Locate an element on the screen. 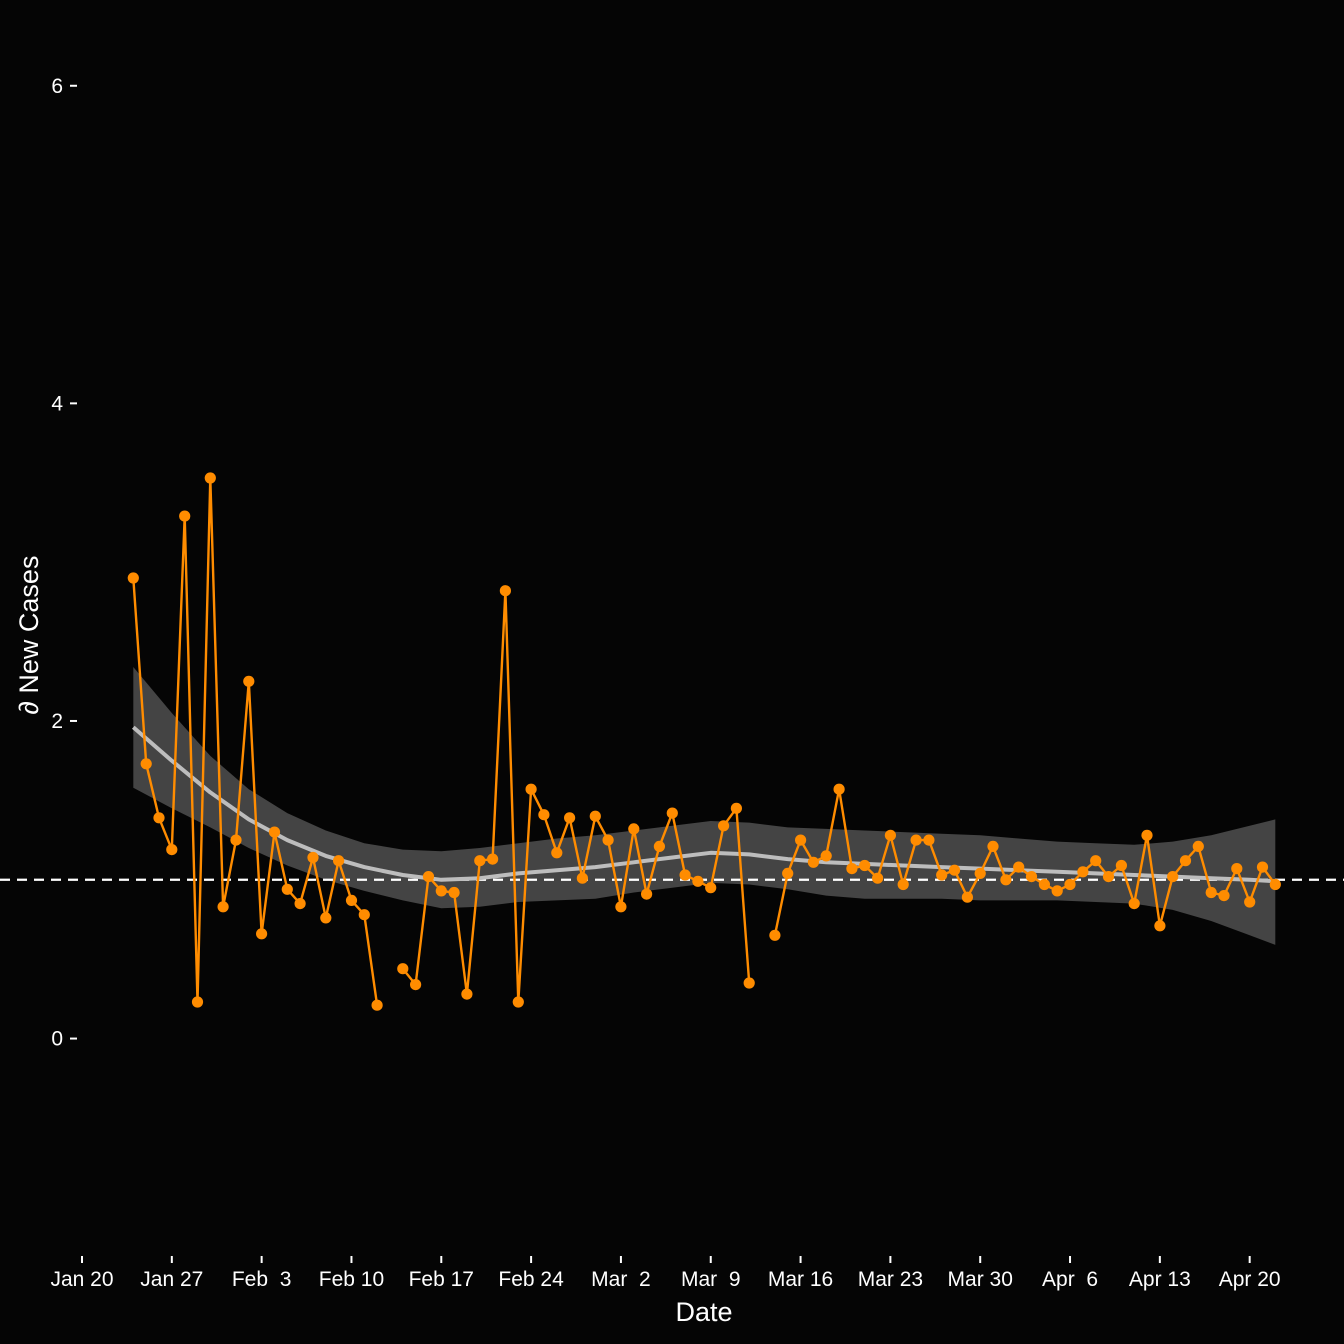 The image size is (1344, 1344). x-tick-label: Mar 23 is located at coordinates (890, 1279).